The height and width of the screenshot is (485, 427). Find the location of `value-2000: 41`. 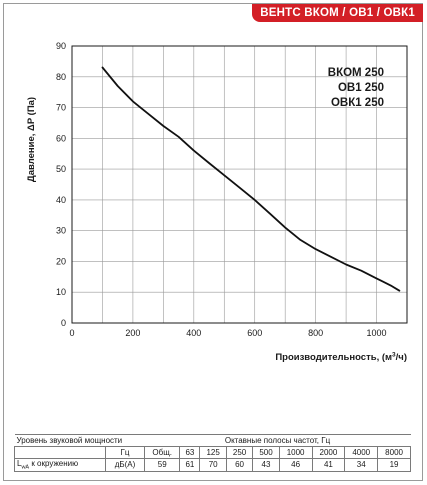

value-2000: 41 is located at coordinates (328, 465).